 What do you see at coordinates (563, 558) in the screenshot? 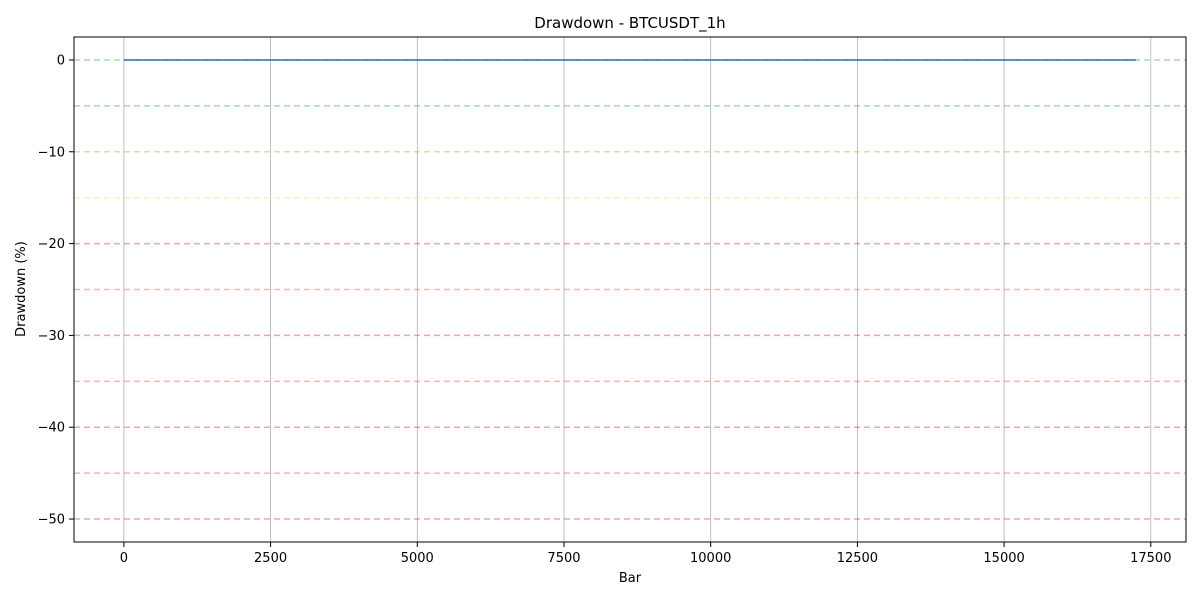
I see `x-tick-label: 7500` at bounding box center [563, 558].